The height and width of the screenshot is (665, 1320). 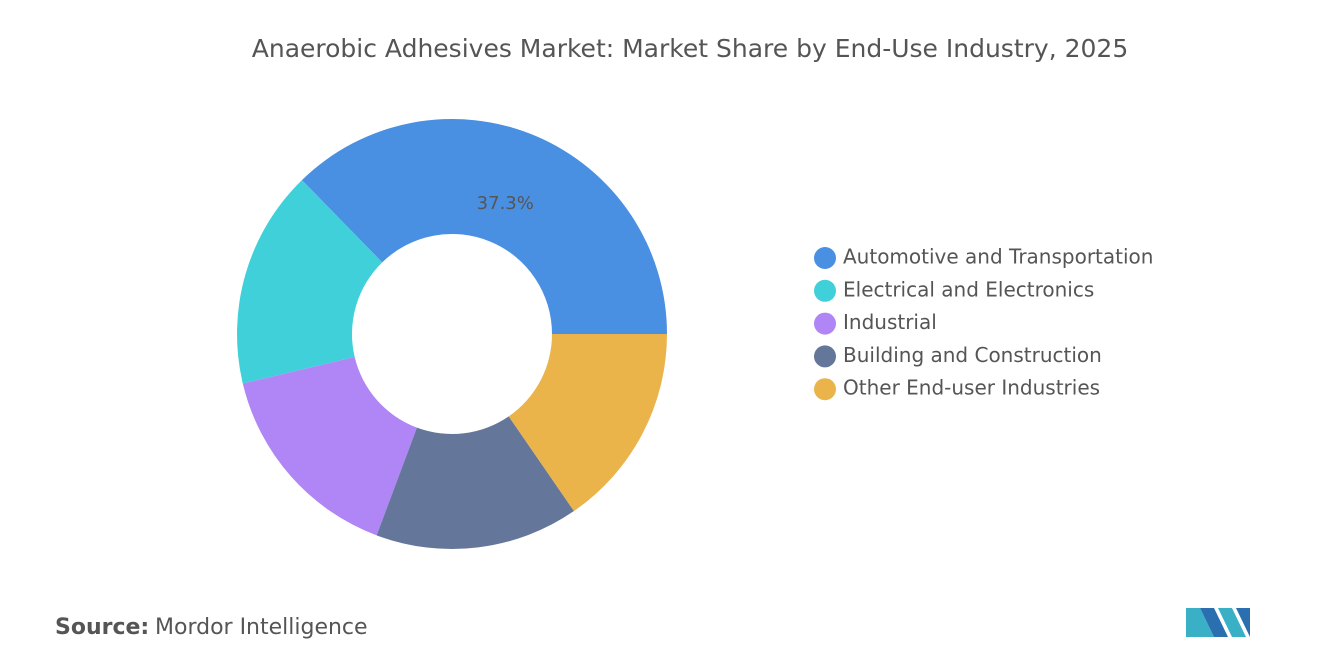 What do you see at coordinates (890, 322) in the screenshot?
I see `legend-label: Industrial` at bounding box center [890, 322].